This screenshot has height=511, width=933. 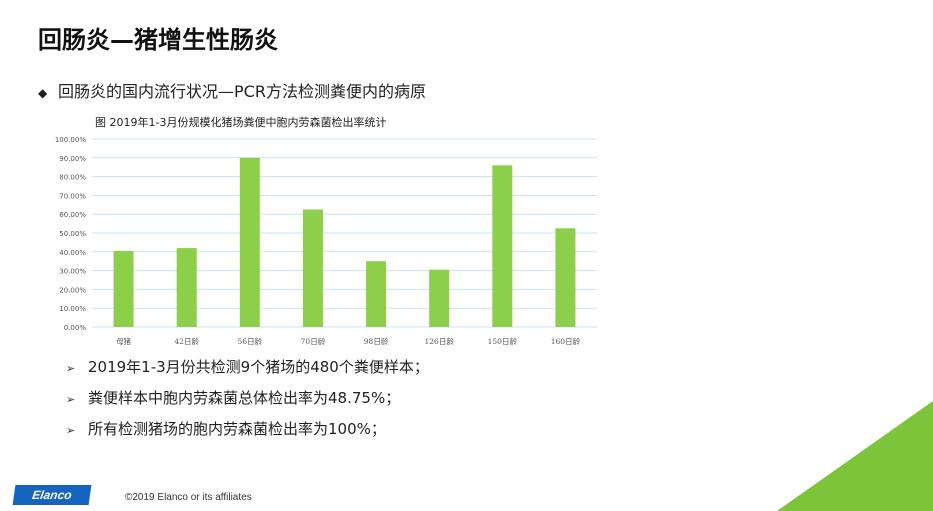 I want to click on y-tick-label: 20.00%, so click(x=72, y=290).